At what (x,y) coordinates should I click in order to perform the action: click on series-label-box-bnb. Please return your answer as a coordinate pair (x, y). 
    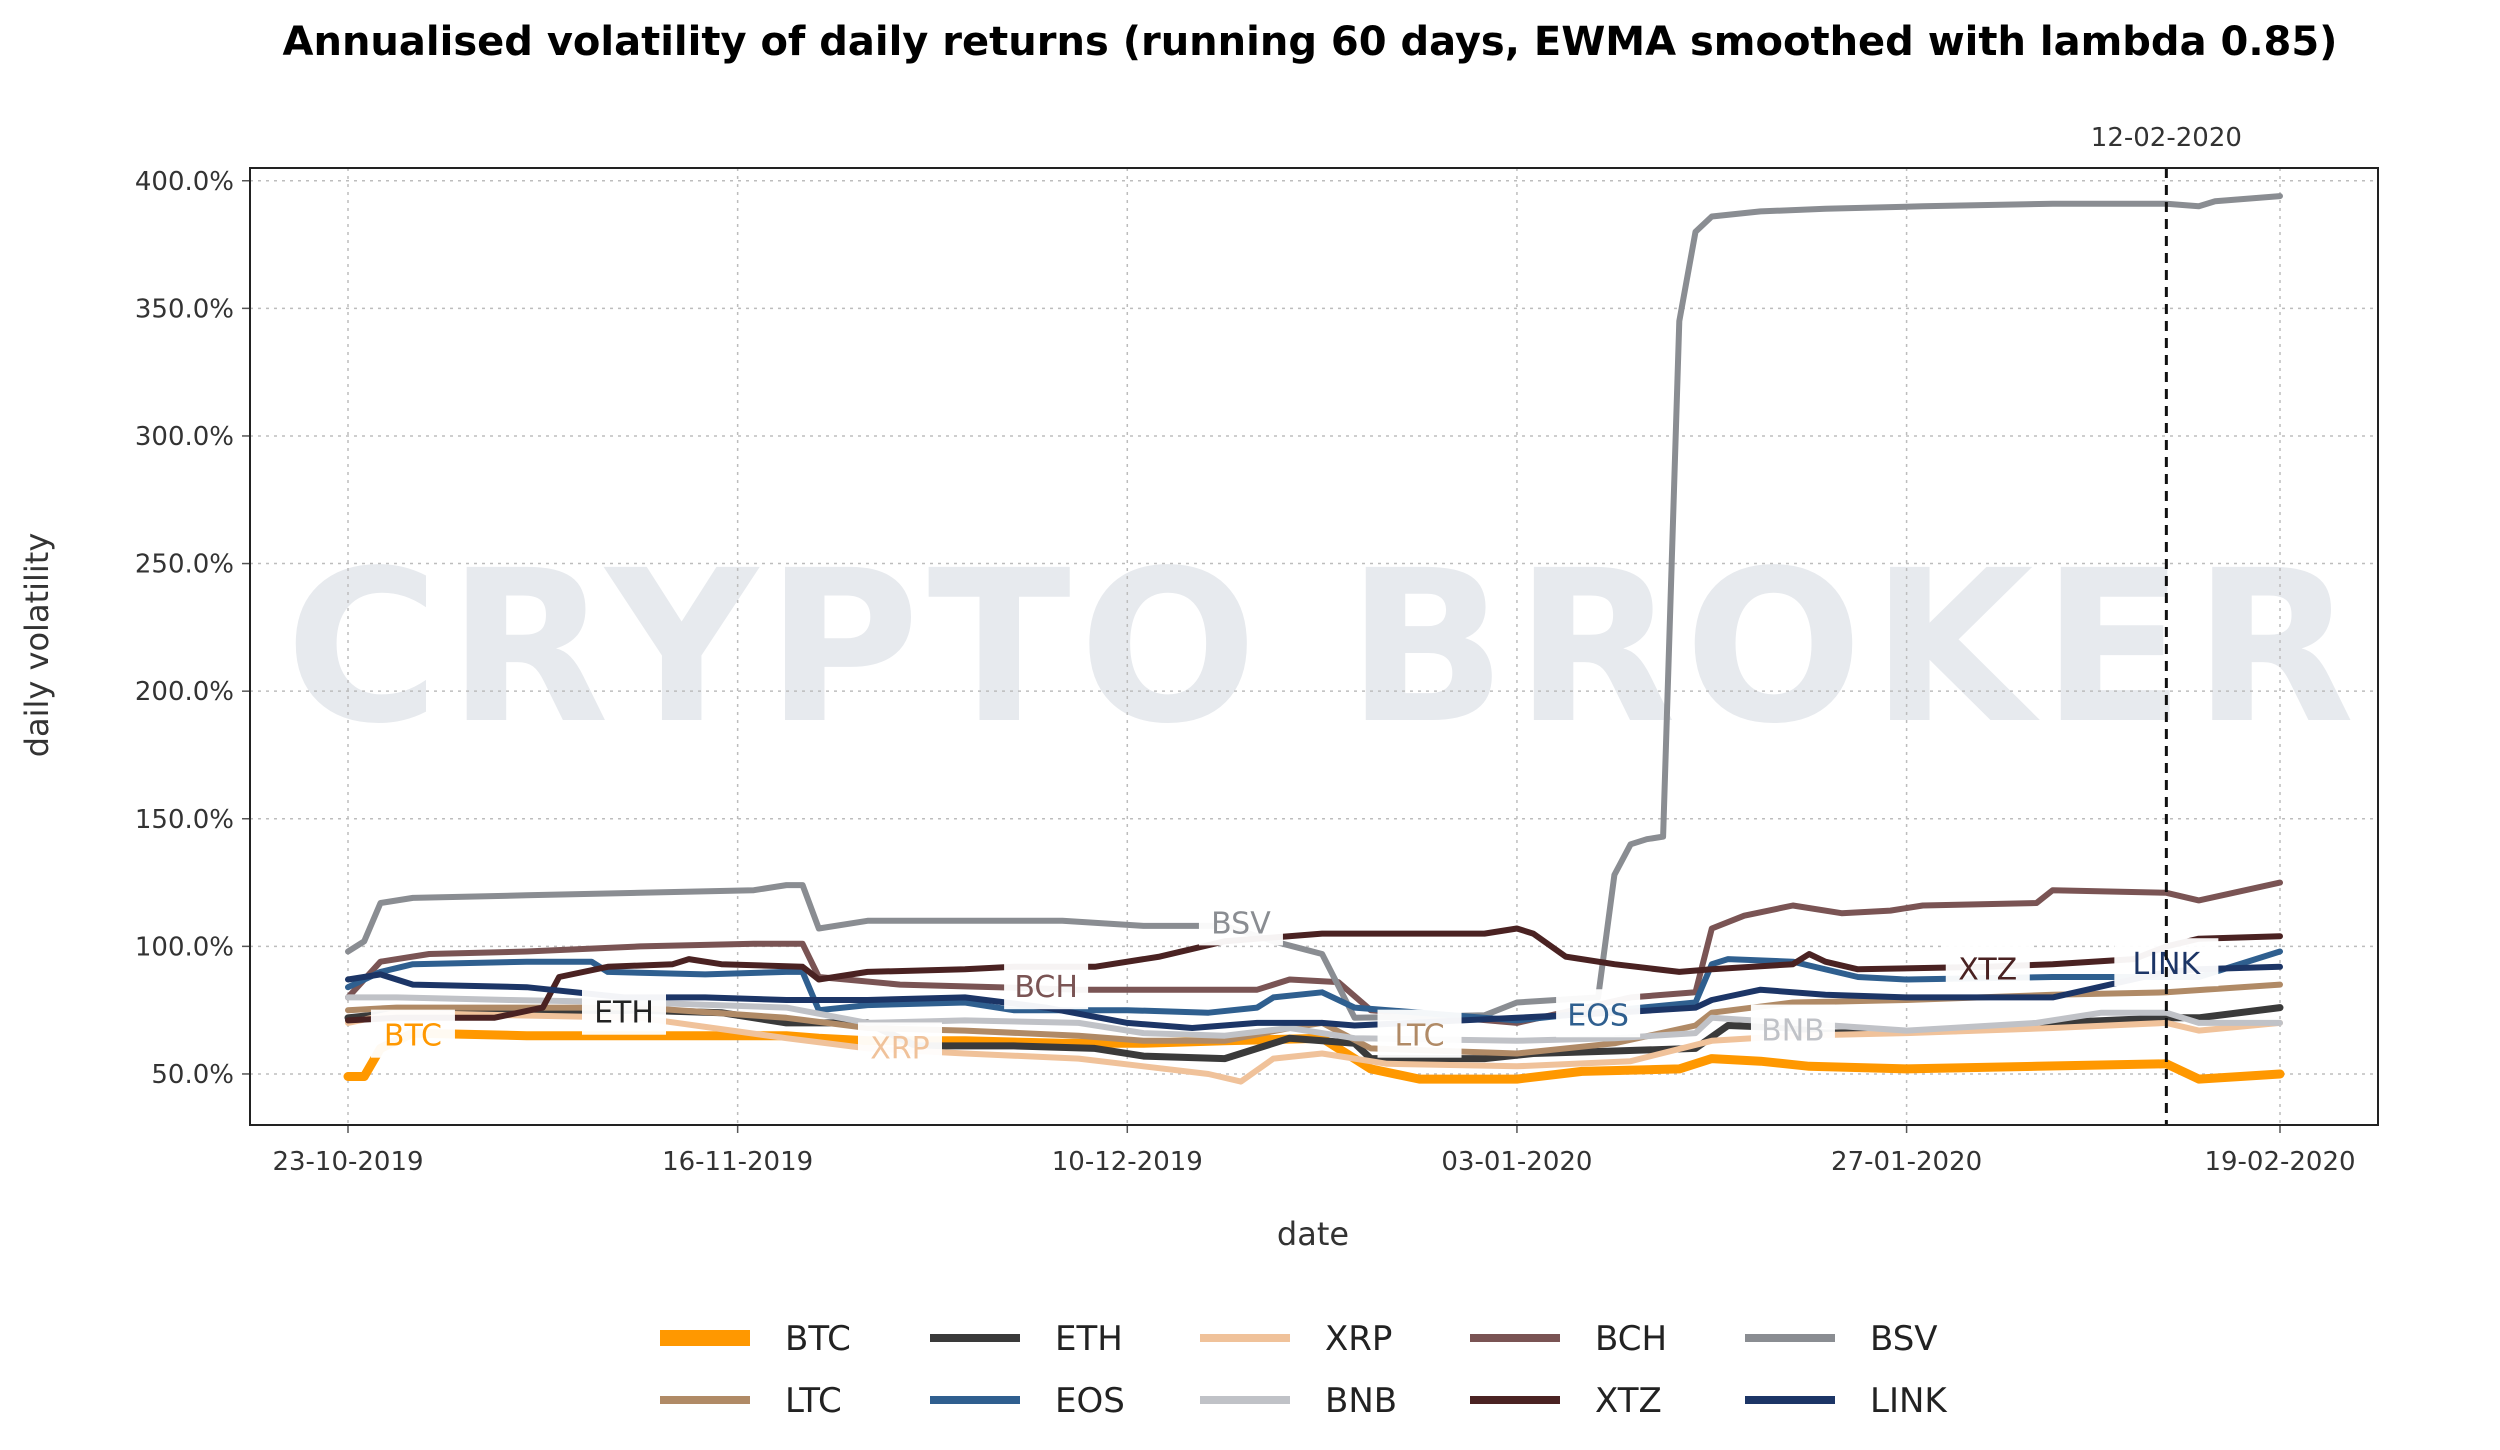
    Looking at the image, I should click on (1792, 1028).